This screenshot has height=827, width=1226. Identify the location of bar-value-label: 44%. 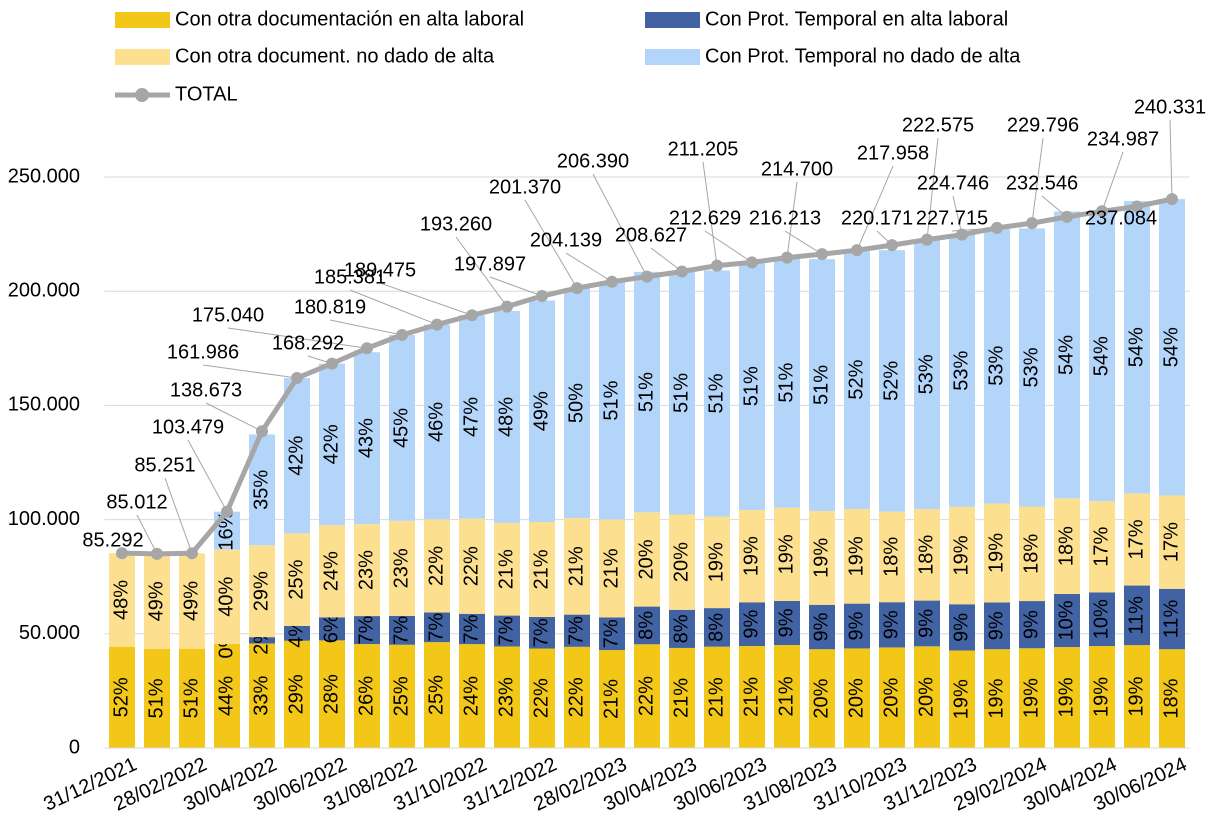
(226, 696).